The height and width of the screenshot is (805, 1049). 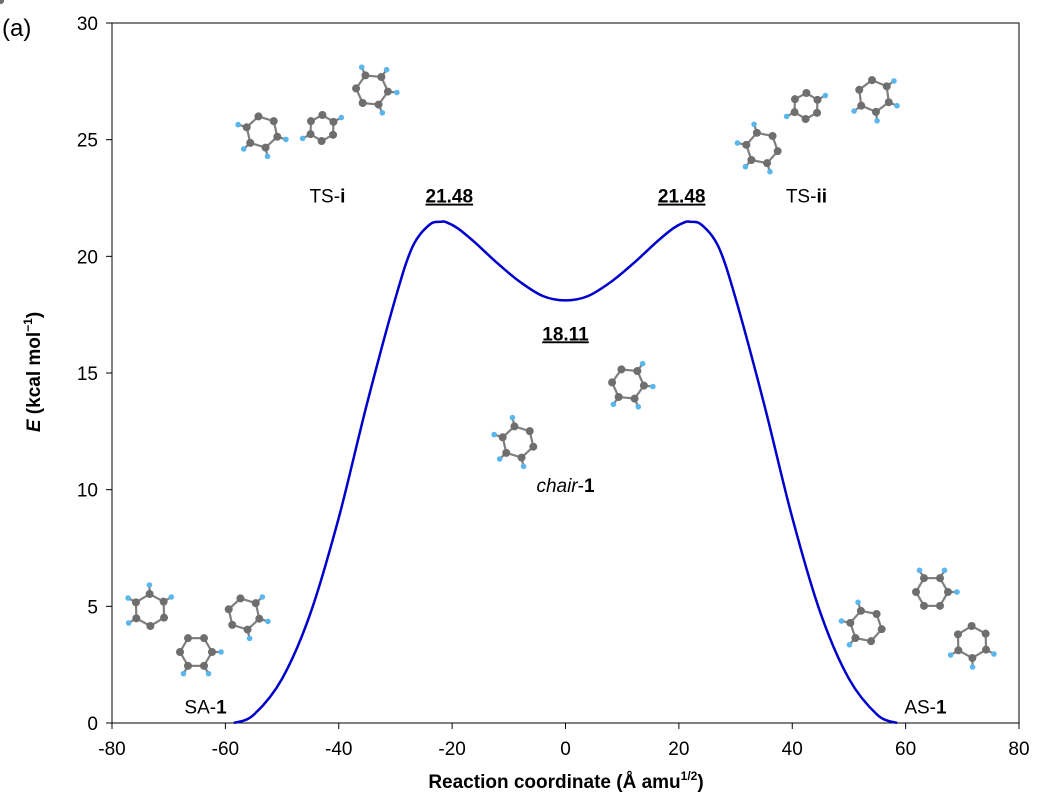 What do you see at coordinates (16, 28) in the screenshot?
I see `panel-label: (a)` at bounding box center [16, 28].